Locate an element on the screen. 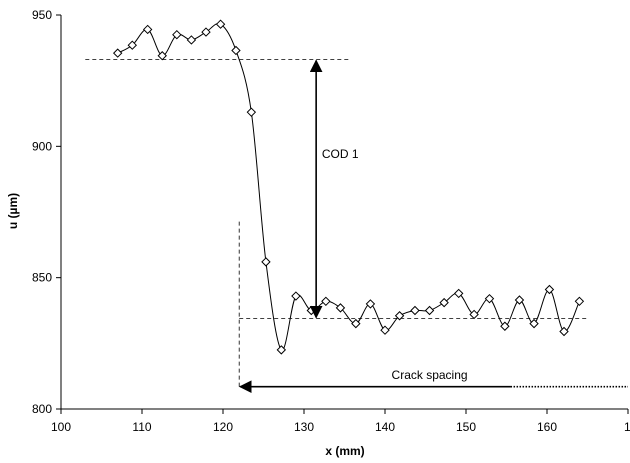 The height and width of the screenshot is (463, 630). y-tick-label: 950 is located at coordinates (42, 15).